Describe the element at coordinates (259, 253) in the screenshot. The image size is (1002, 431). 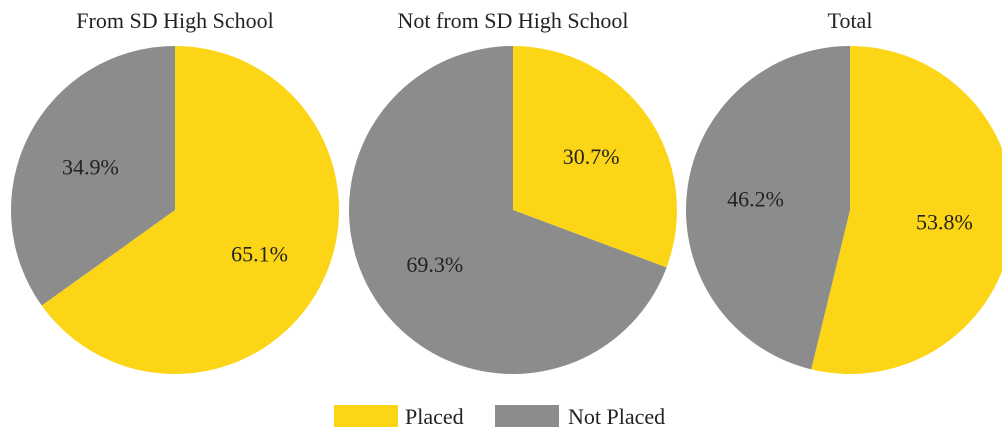
I see `pie-slice-label-placed: 65.1%` at that location.